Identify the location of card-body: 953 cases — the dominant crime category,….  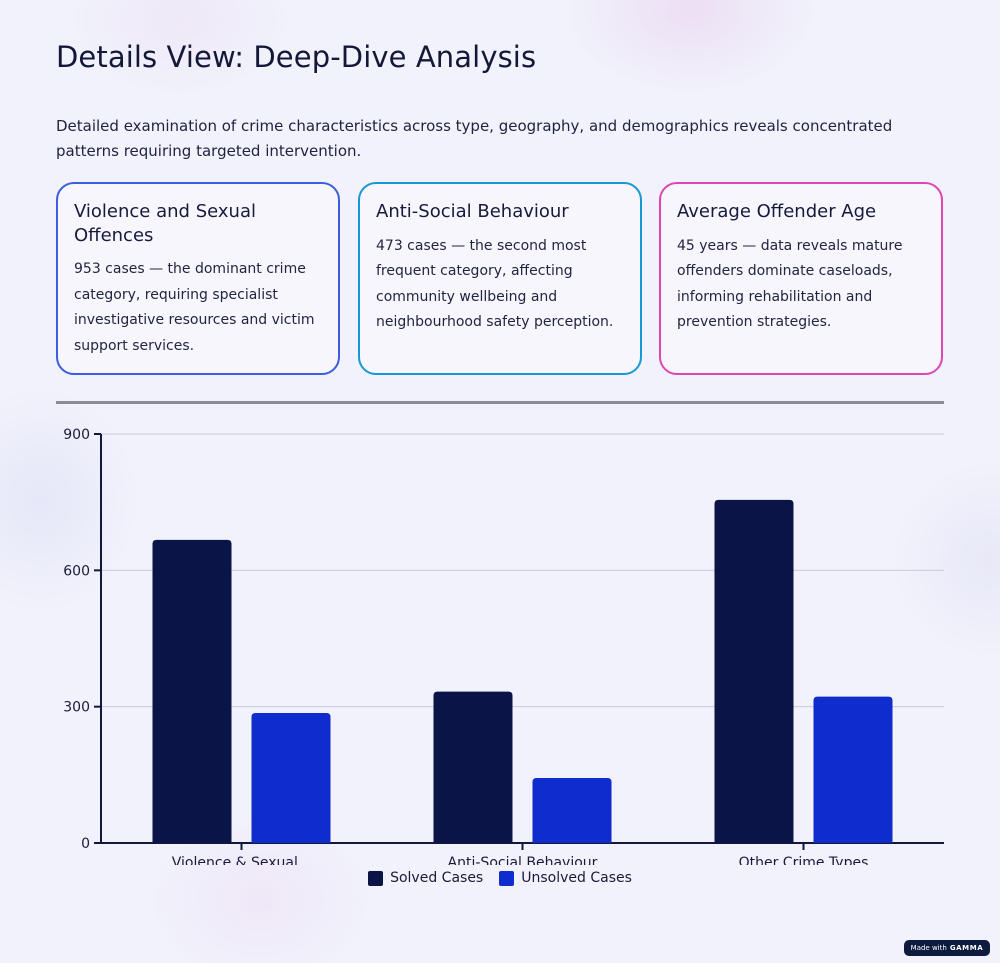
(194, 307).